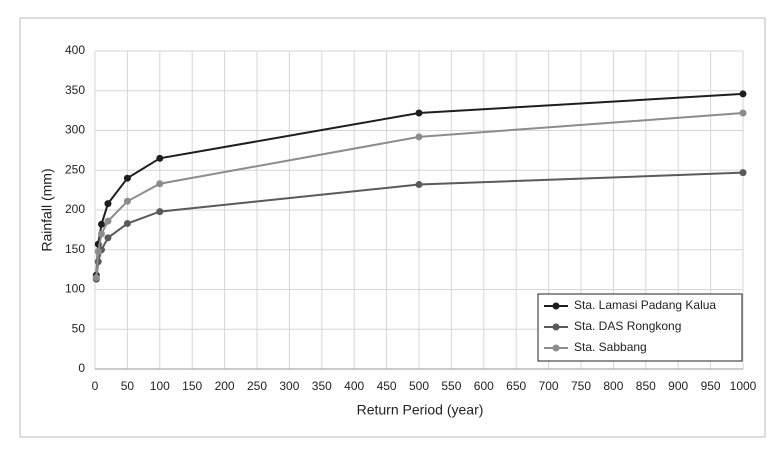 This screenshot has width=784, height=455. What do you see at coordinates (549, 386) in the screenshot?
I see `x-tick-label: 700` at bounding box center [549, 386].